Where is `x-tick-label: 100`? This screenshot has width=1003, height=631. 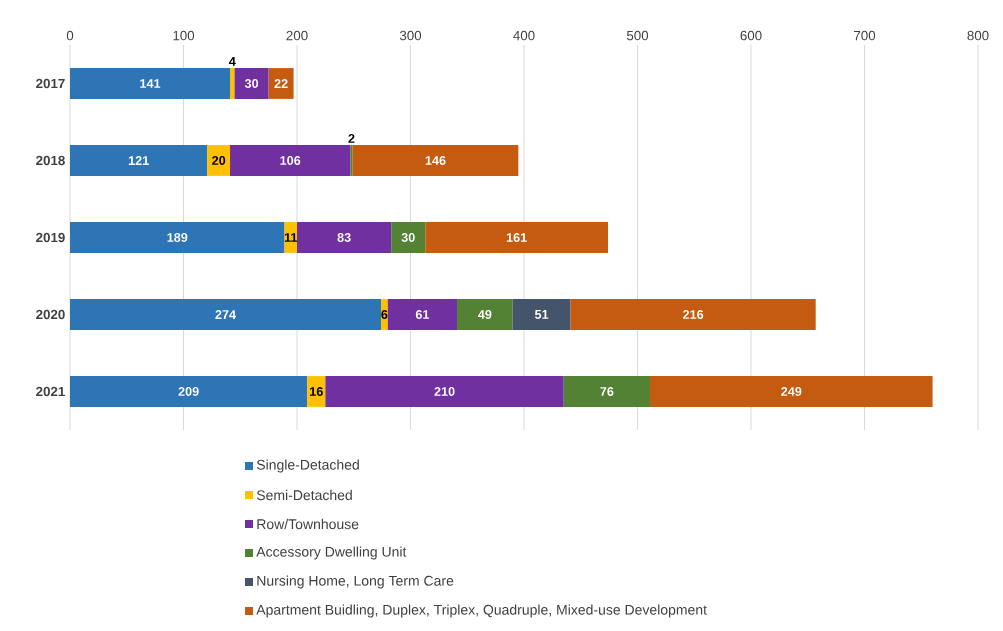
x-tick-label: 100 is located at coordinates (184, 35).